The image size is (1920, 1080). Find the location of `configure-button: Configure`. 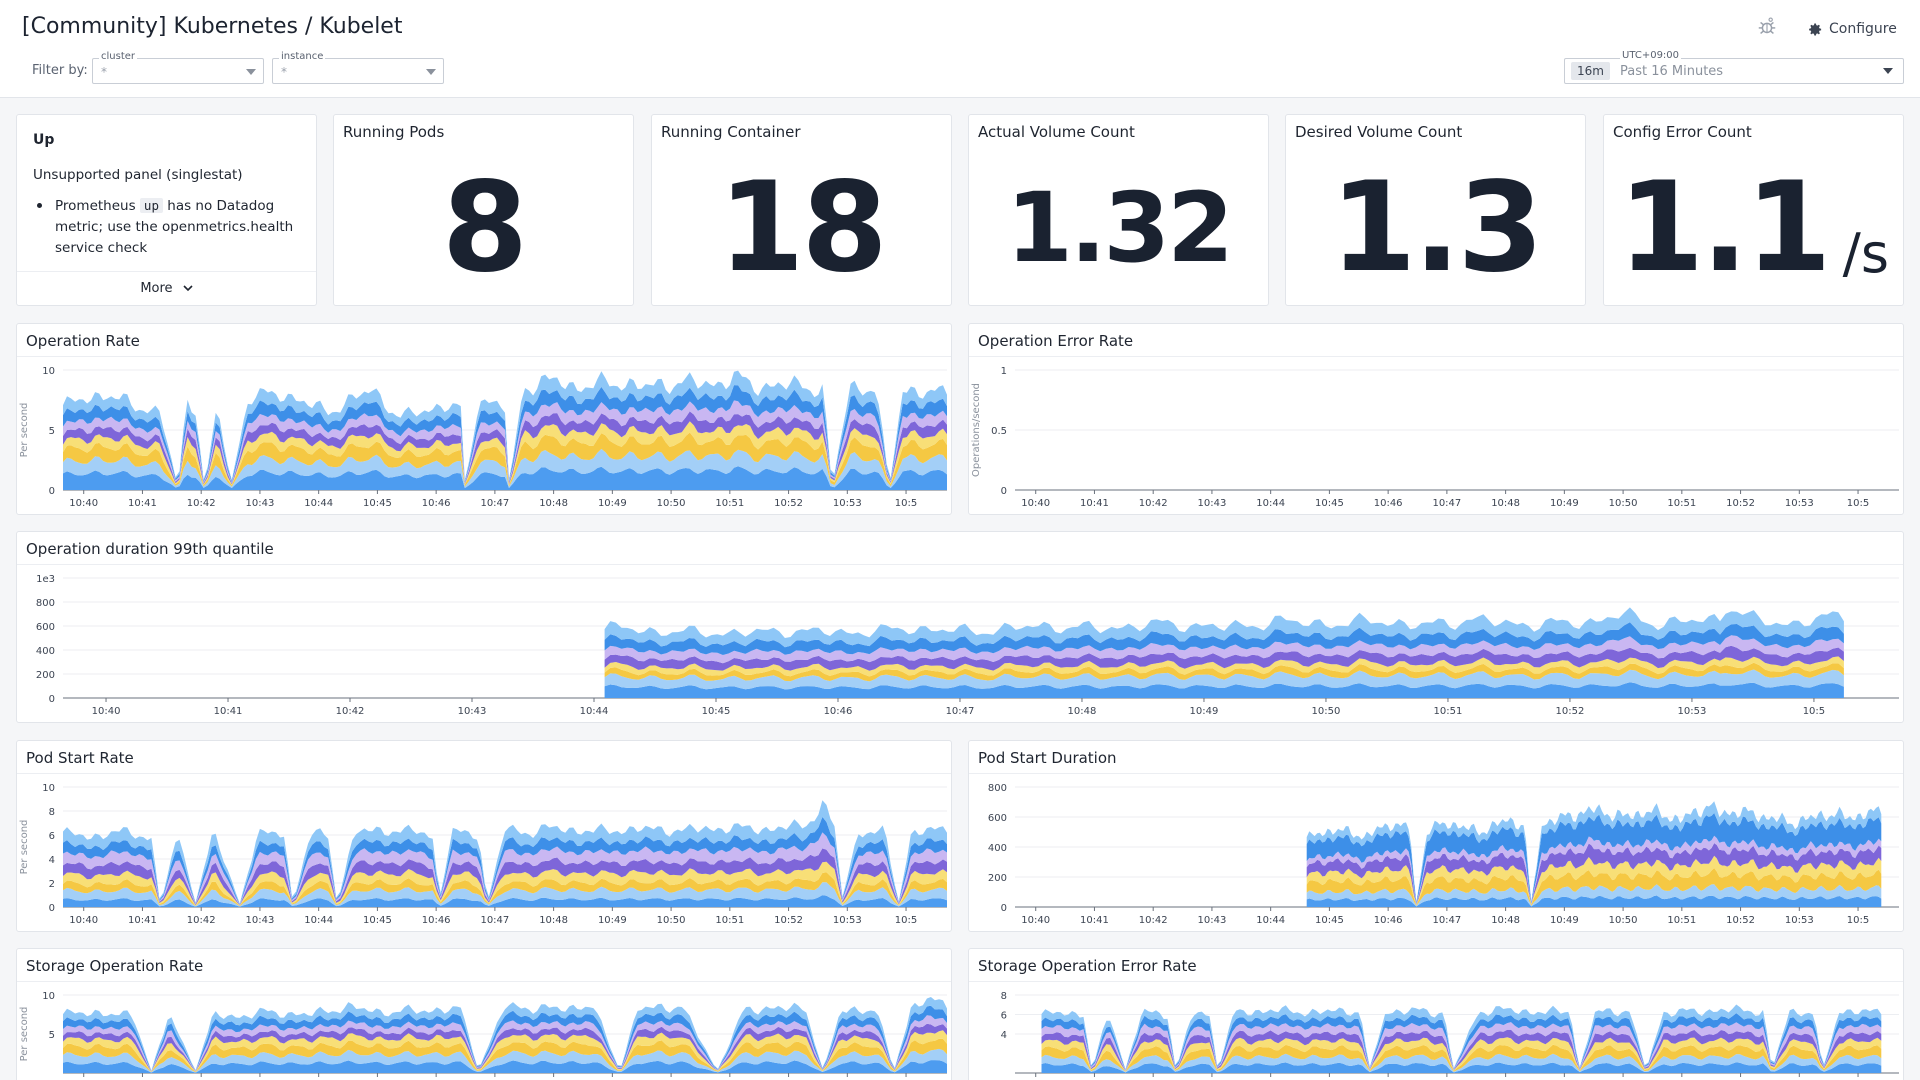

configure-button: Configure is located at coordinates (1852, 29).